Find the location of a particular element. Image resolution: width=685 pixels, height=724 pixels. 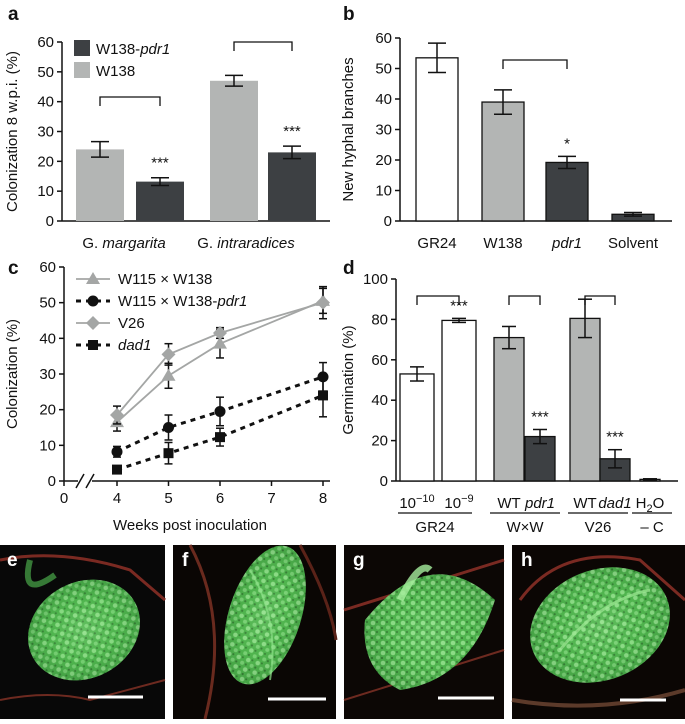

panel-c-y-tick-label: 30 is located at coordinates (47, 374).